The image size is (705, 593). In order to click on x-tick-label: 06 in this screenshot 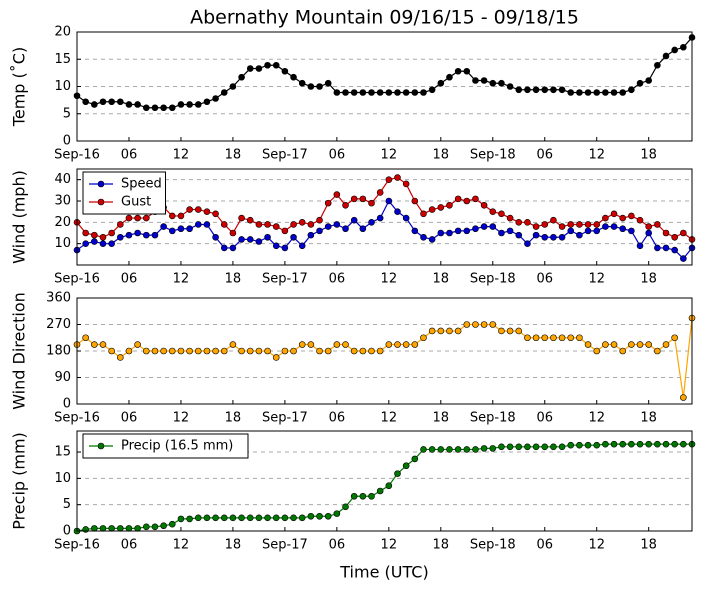, I will do `click(129, 418)`.